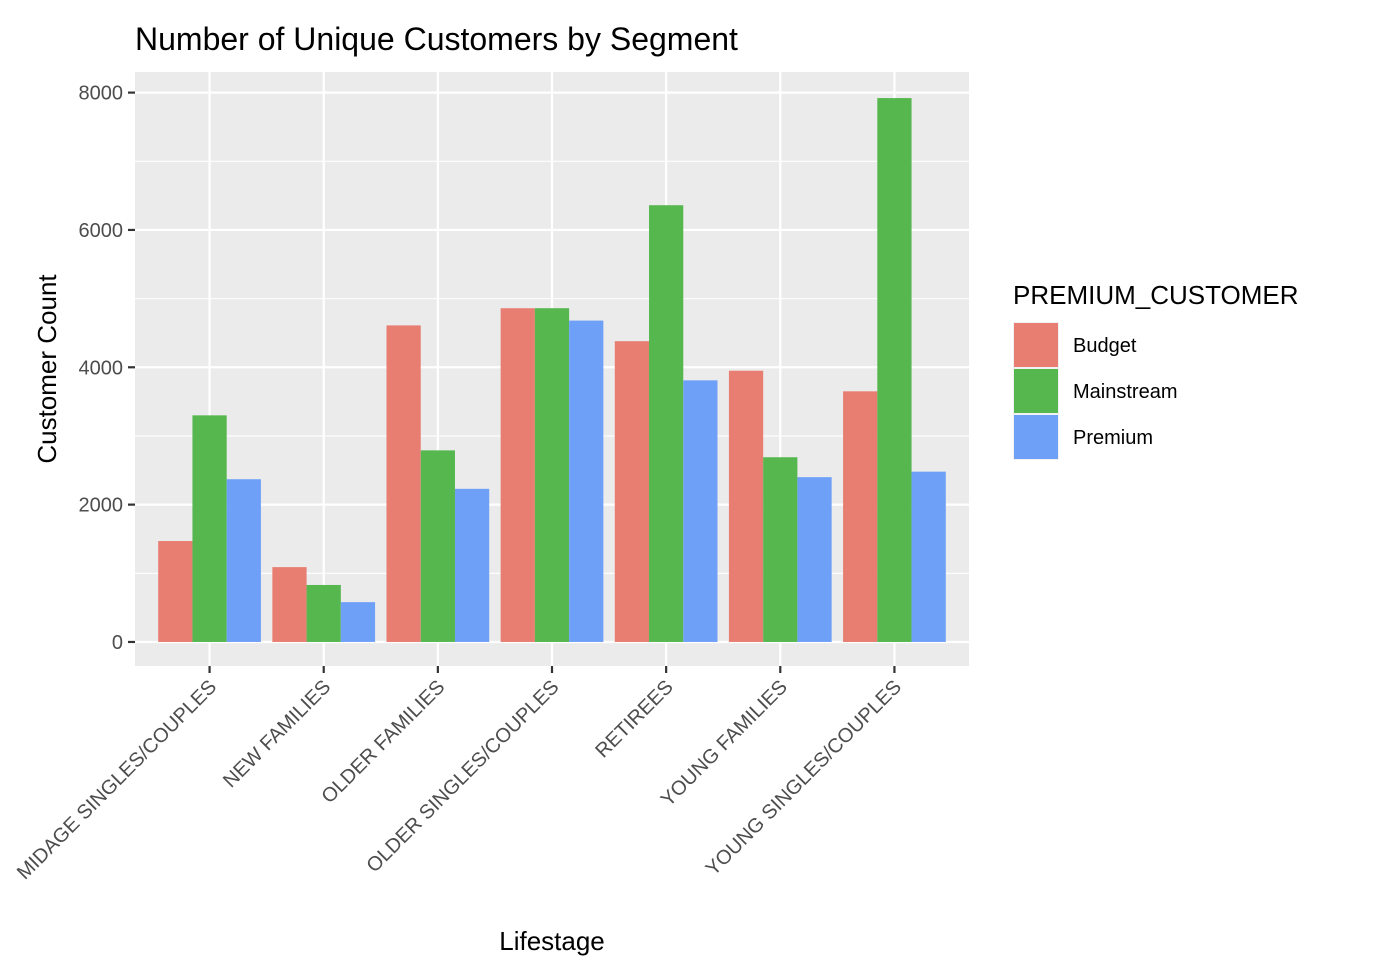 This screenshot has width=1374, height=976. Describe the element at coordinates (634, 719) in the screenshot. I see `x-tick-label: RETIREES` at that location.